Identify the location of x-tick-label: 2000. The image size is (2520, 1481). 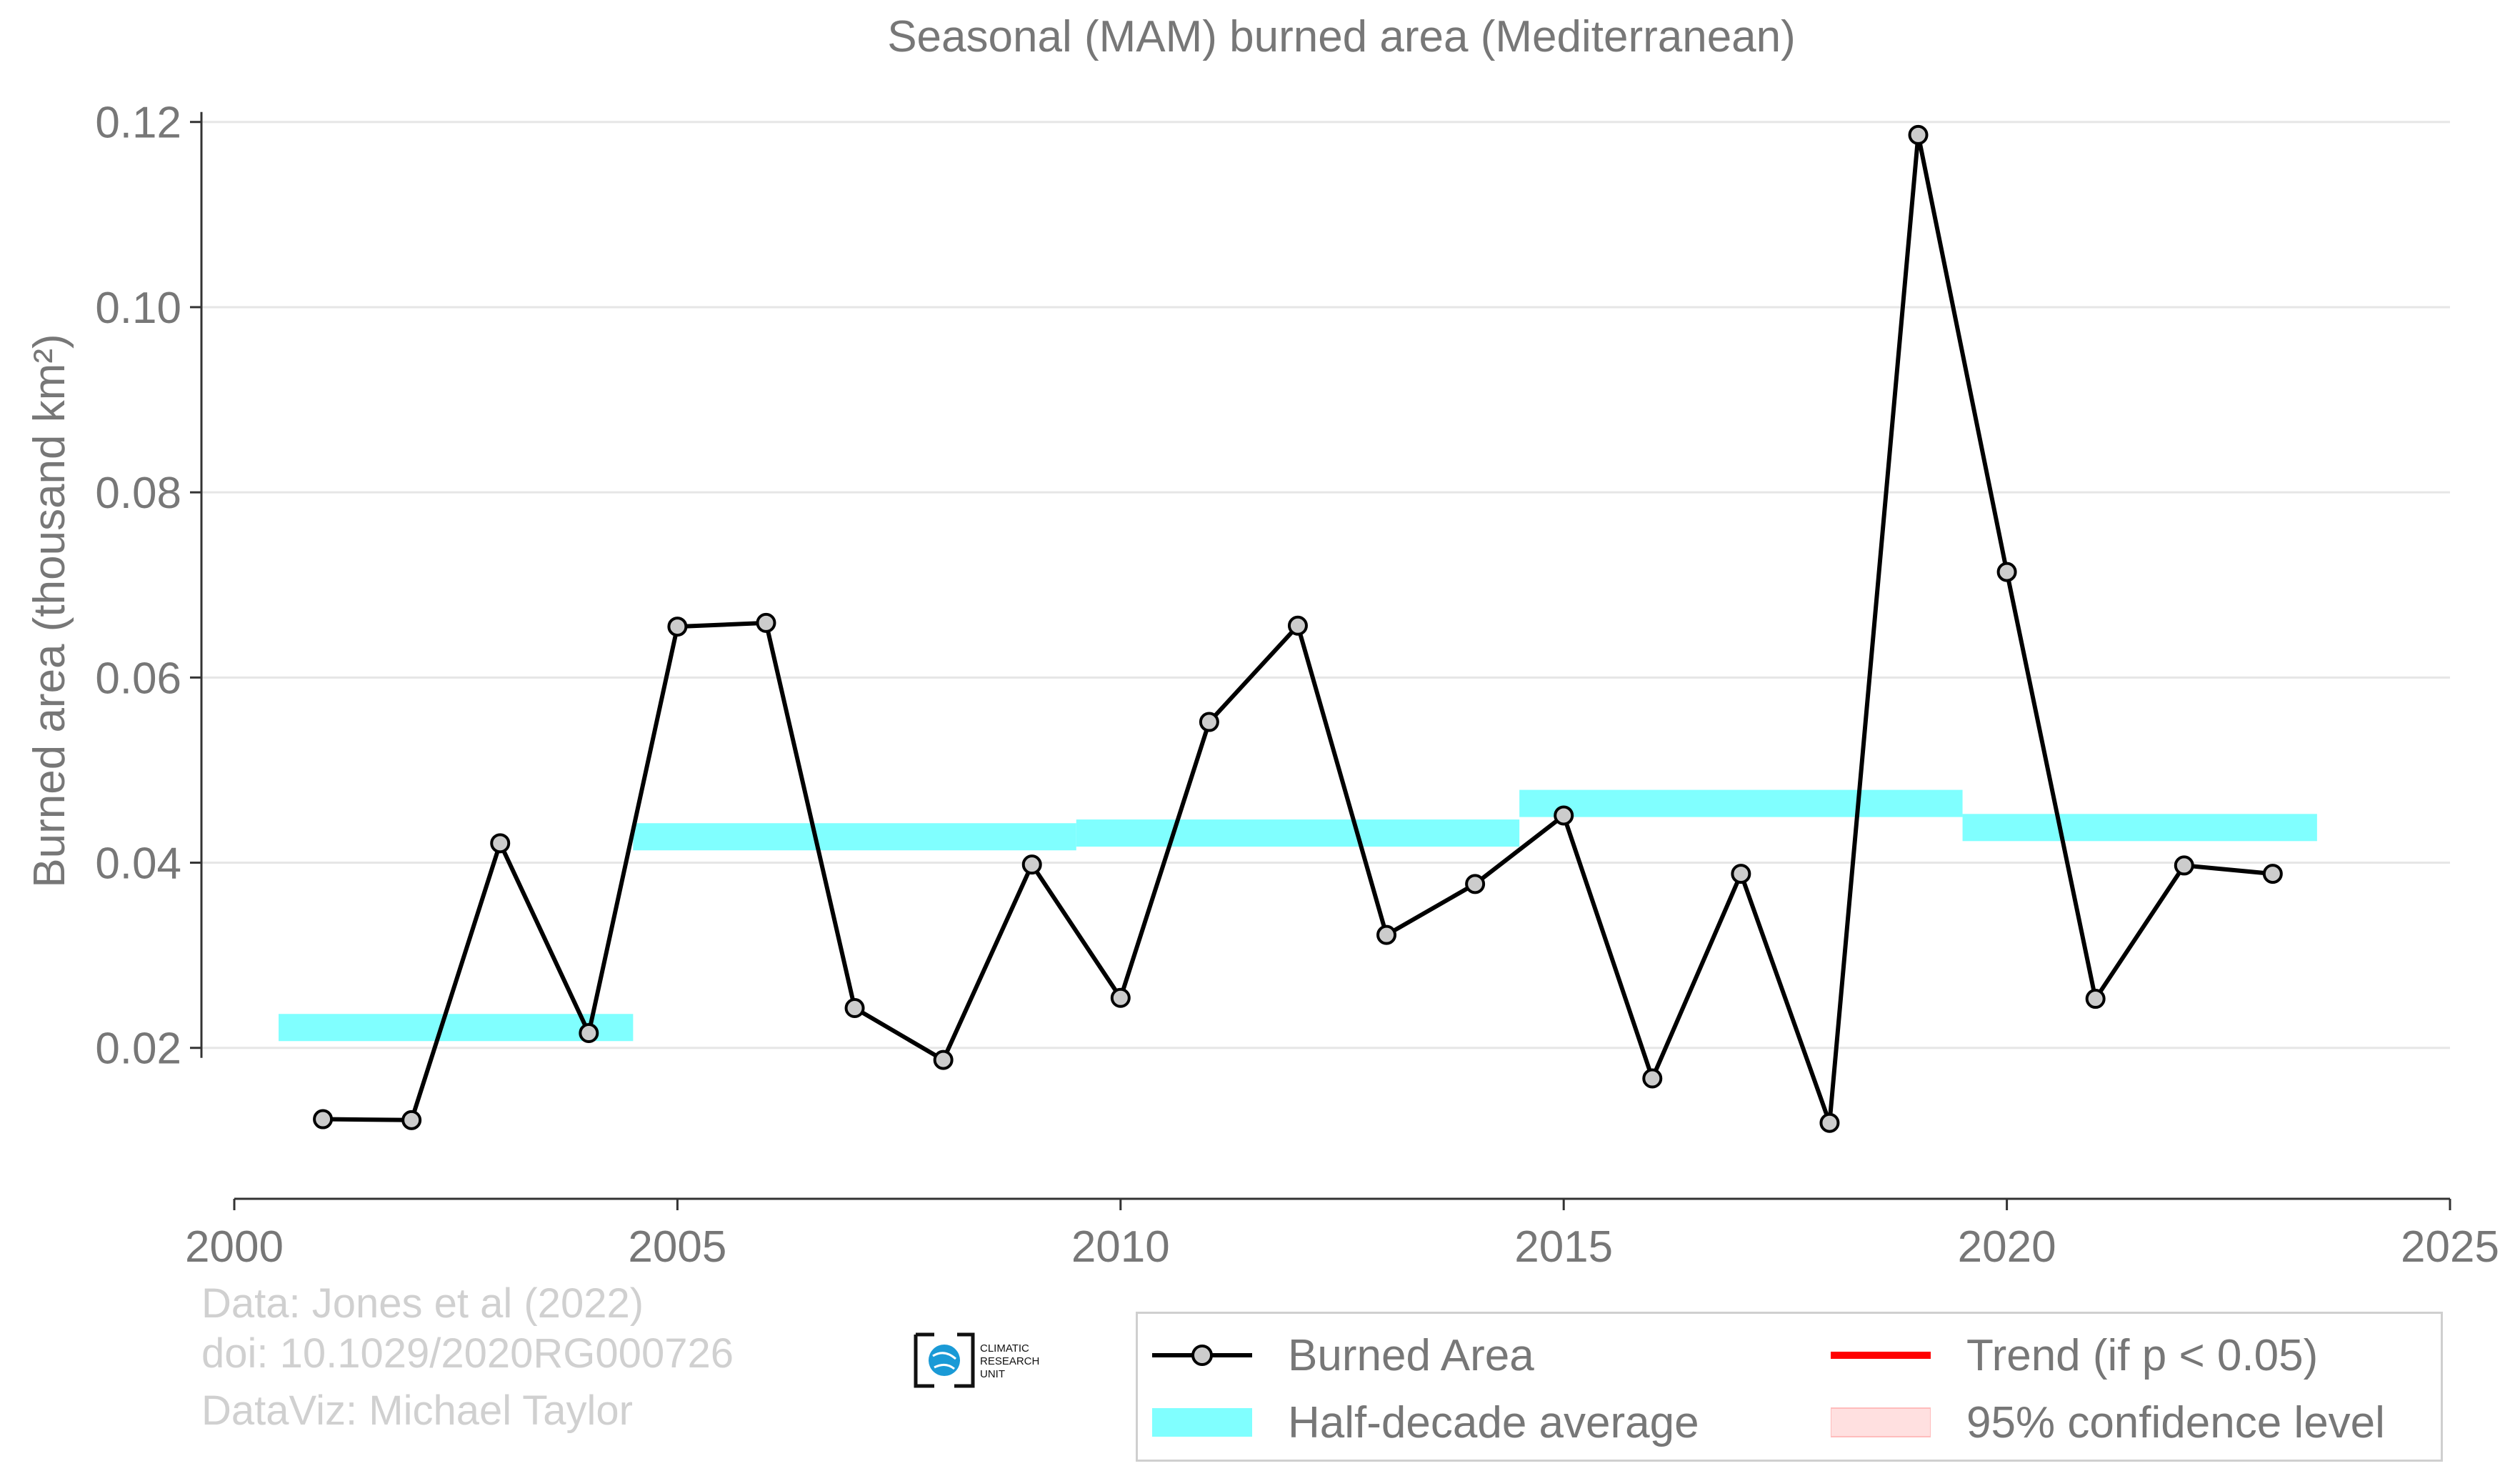
(234, 1247).